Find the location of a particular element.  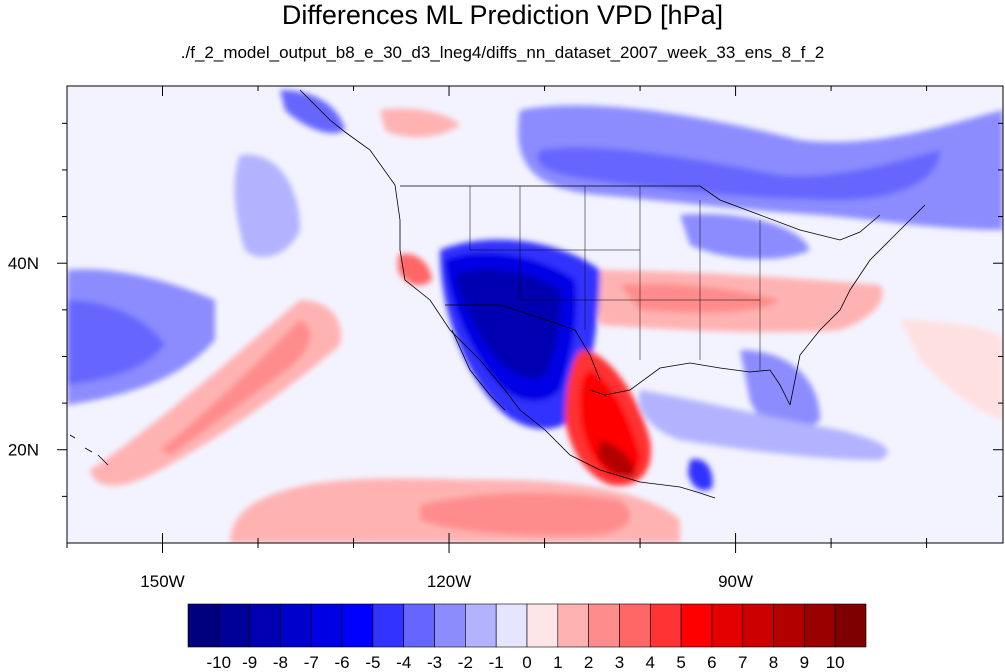

nw-canada-positive is located at coordinates (420, 122).